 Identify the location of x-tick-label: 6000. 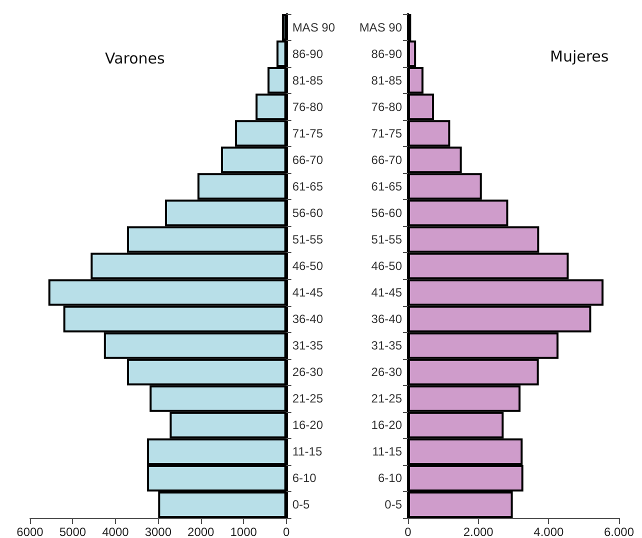
(30, 531).